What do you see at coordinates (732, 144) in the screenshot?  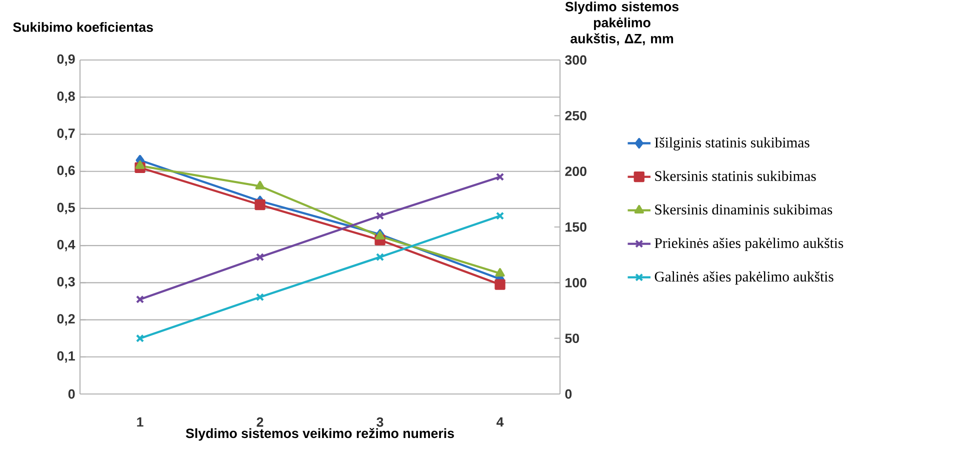 I see `legend-label: Išilginis statinis sukibimas` at bounding box center [732, 144].